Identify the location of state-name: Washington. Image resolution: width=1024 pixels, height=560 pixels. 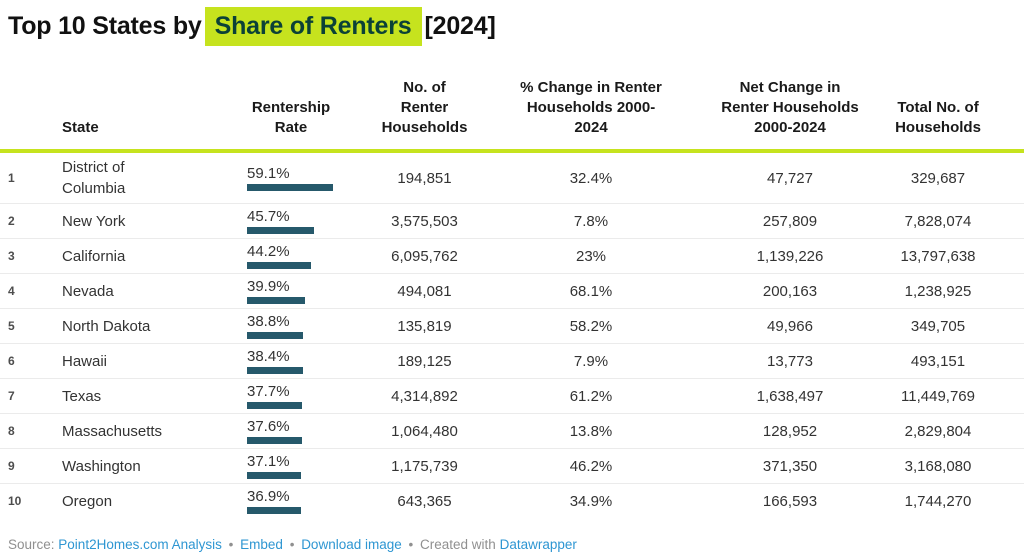
(101, 466).